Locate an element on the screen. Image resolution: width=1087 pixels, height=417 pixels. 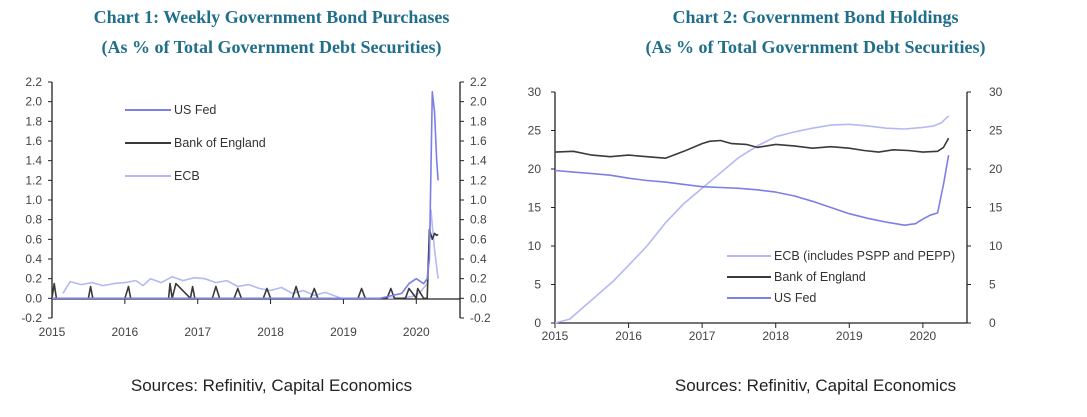
chart-1-ytick-label-left: 0.4 is located at coordinates (33, 259).